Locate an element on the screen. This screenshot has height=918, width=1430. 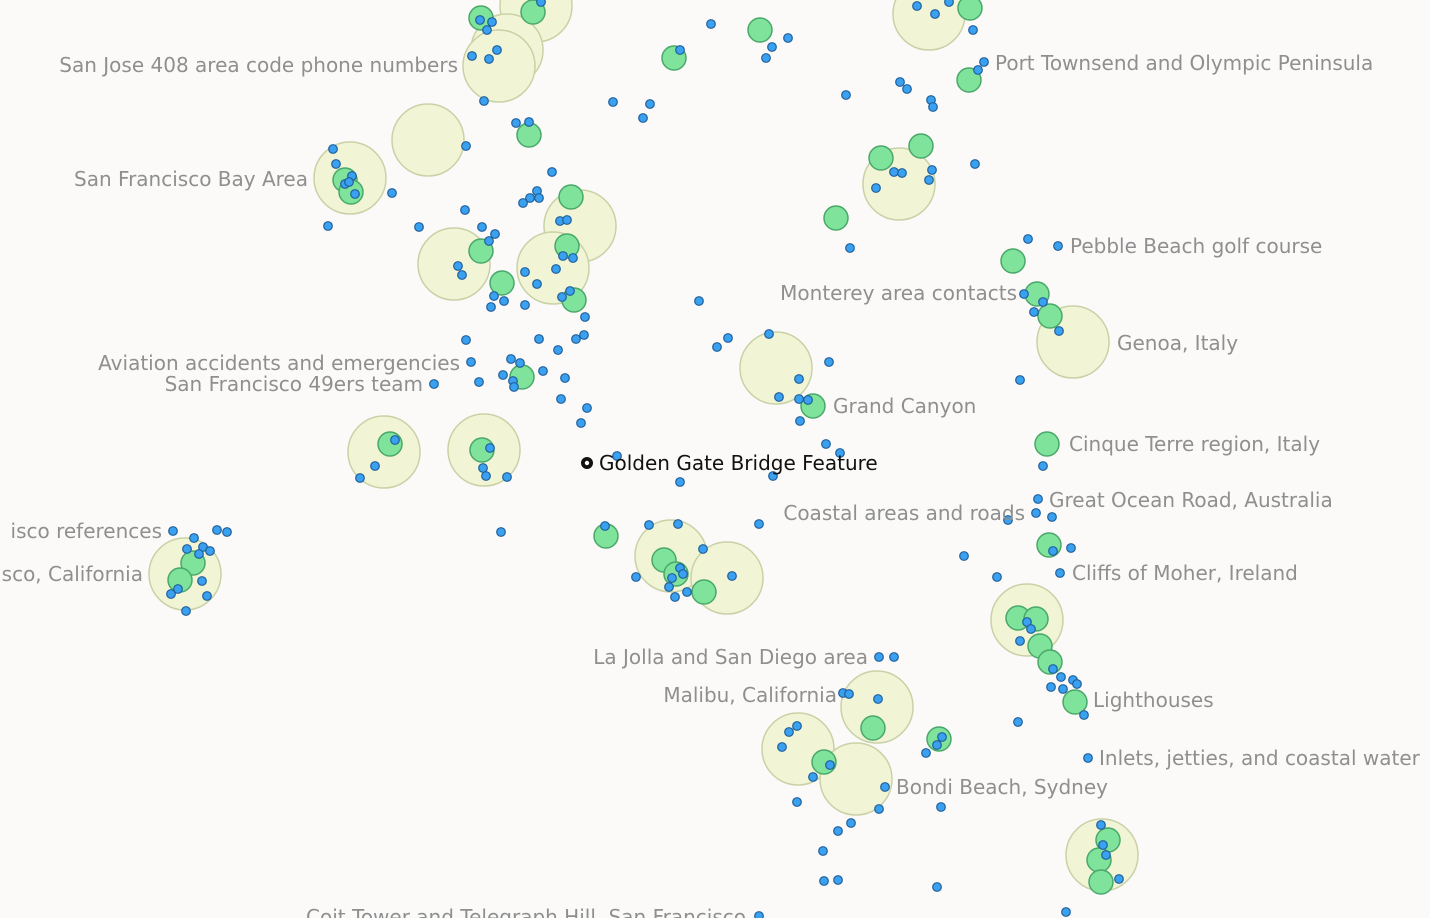
label-aviation: Aviation accidents and emergencies is located at coordinates (279, 363).